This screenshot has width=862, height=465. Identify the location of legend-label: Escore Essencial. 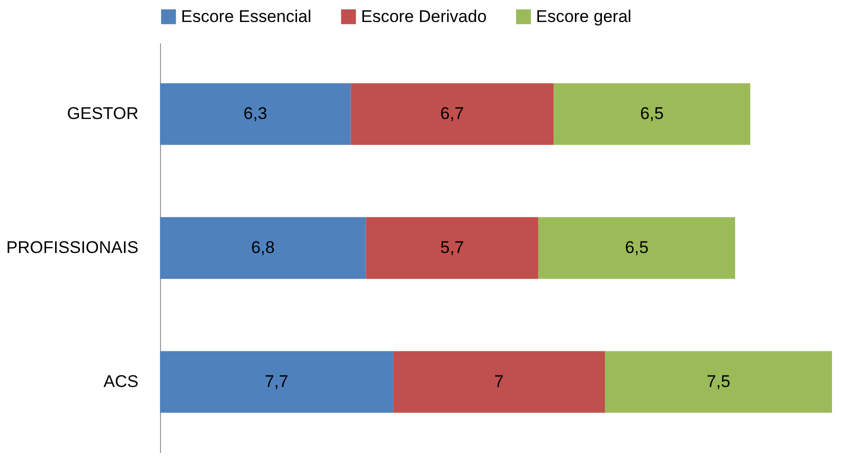
(246, 16).